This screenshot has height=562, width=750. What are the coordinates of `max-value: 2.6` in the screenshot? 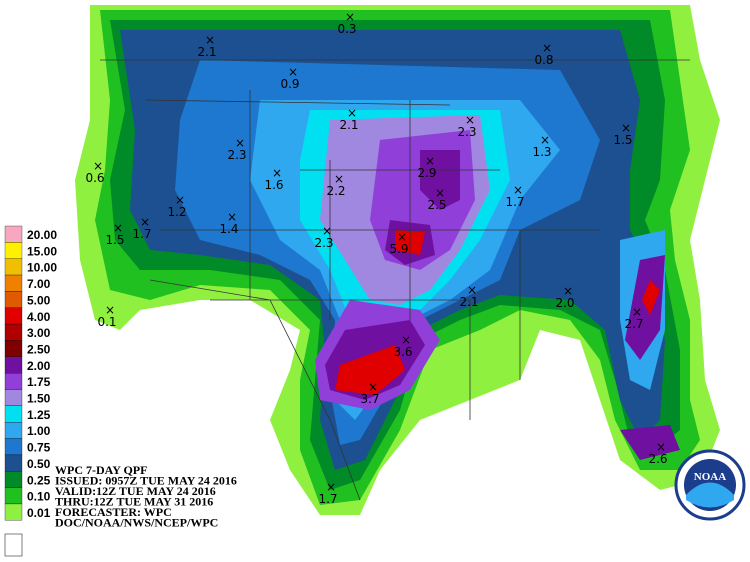 It's located at (657, 459).